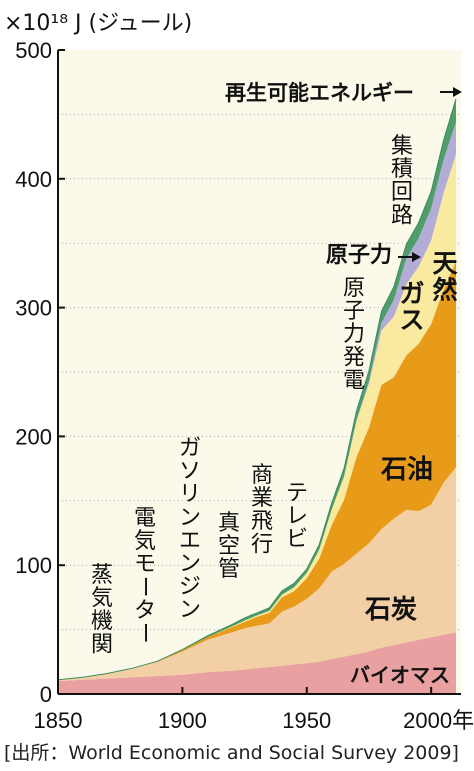 The width and height of the screenshot is (474, 771). What do you see at coordinates (145, 518) in the screenshot?
I see `annotation-電気モーター-char: 電` at bounding box center [145, 518].